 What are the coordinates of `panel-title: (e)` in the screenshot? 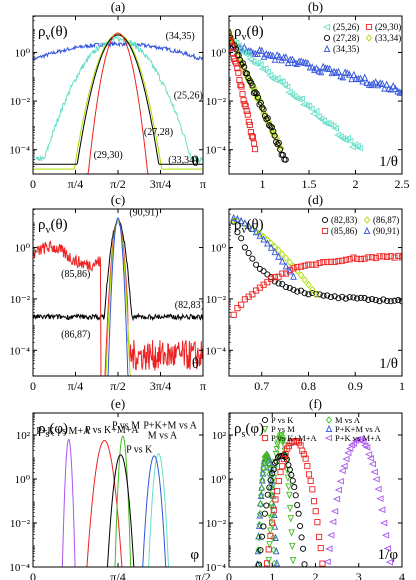 It's located at (118, 403).